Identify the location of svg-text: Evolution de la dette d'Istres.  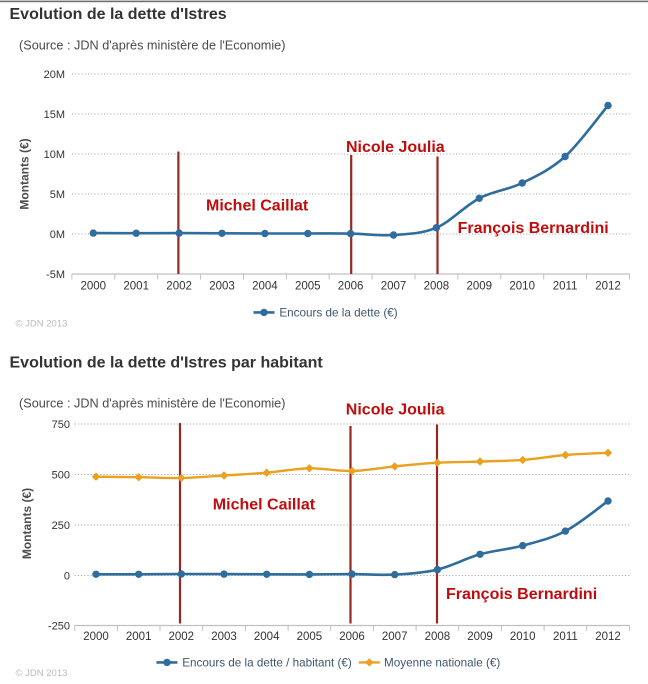
(118, 14).